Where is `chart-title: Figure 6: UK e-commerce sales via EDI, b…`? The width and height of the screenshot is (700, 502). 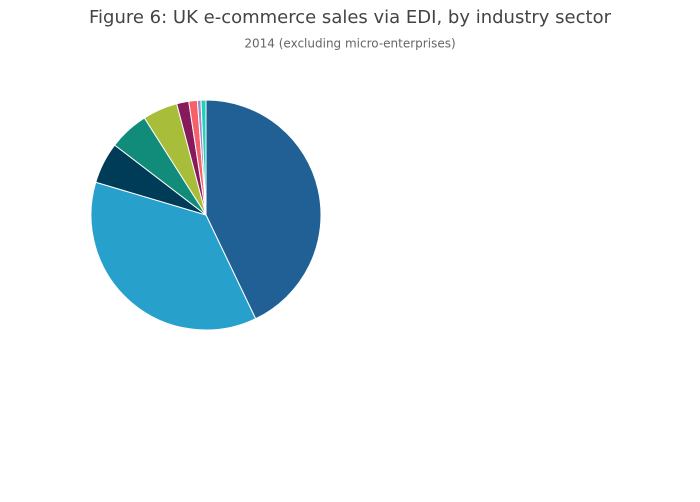
chart-title: Figure 6: UK e-commerce sales via EDI, b… is located at coordinates (350, 17).